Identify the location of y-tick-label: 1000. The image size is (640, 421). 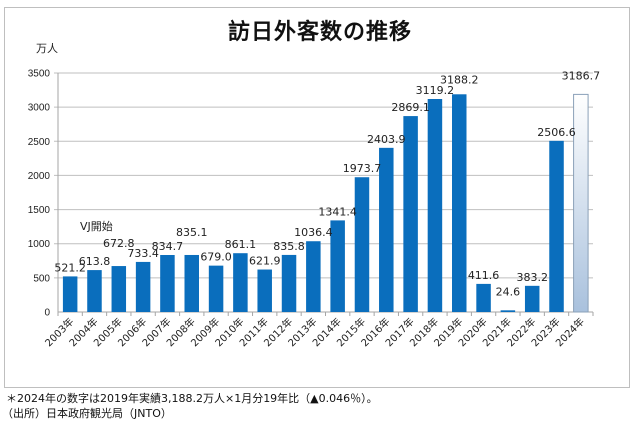
(39, 244).